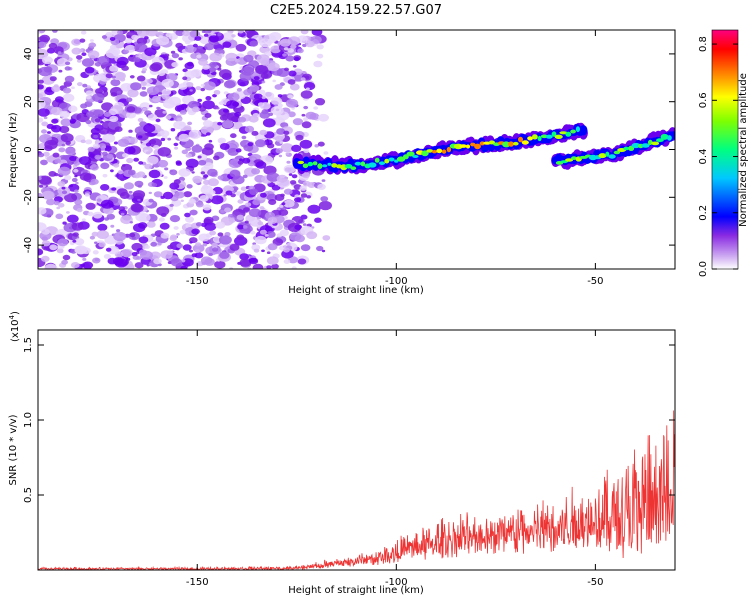 The width and height of the screenshot is (750, 600). What do you see at coordinates (28, 149) in the screenshot?
I see `y-tick-label: 0` at bounding box center [28, 149].